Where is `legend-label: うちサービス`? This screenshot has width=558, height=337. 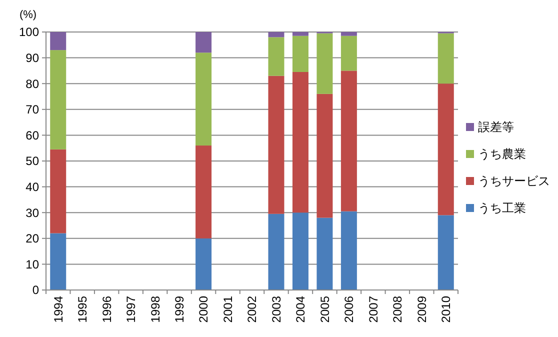
legend-label: うちサービス is located at coordinates (514, 181).